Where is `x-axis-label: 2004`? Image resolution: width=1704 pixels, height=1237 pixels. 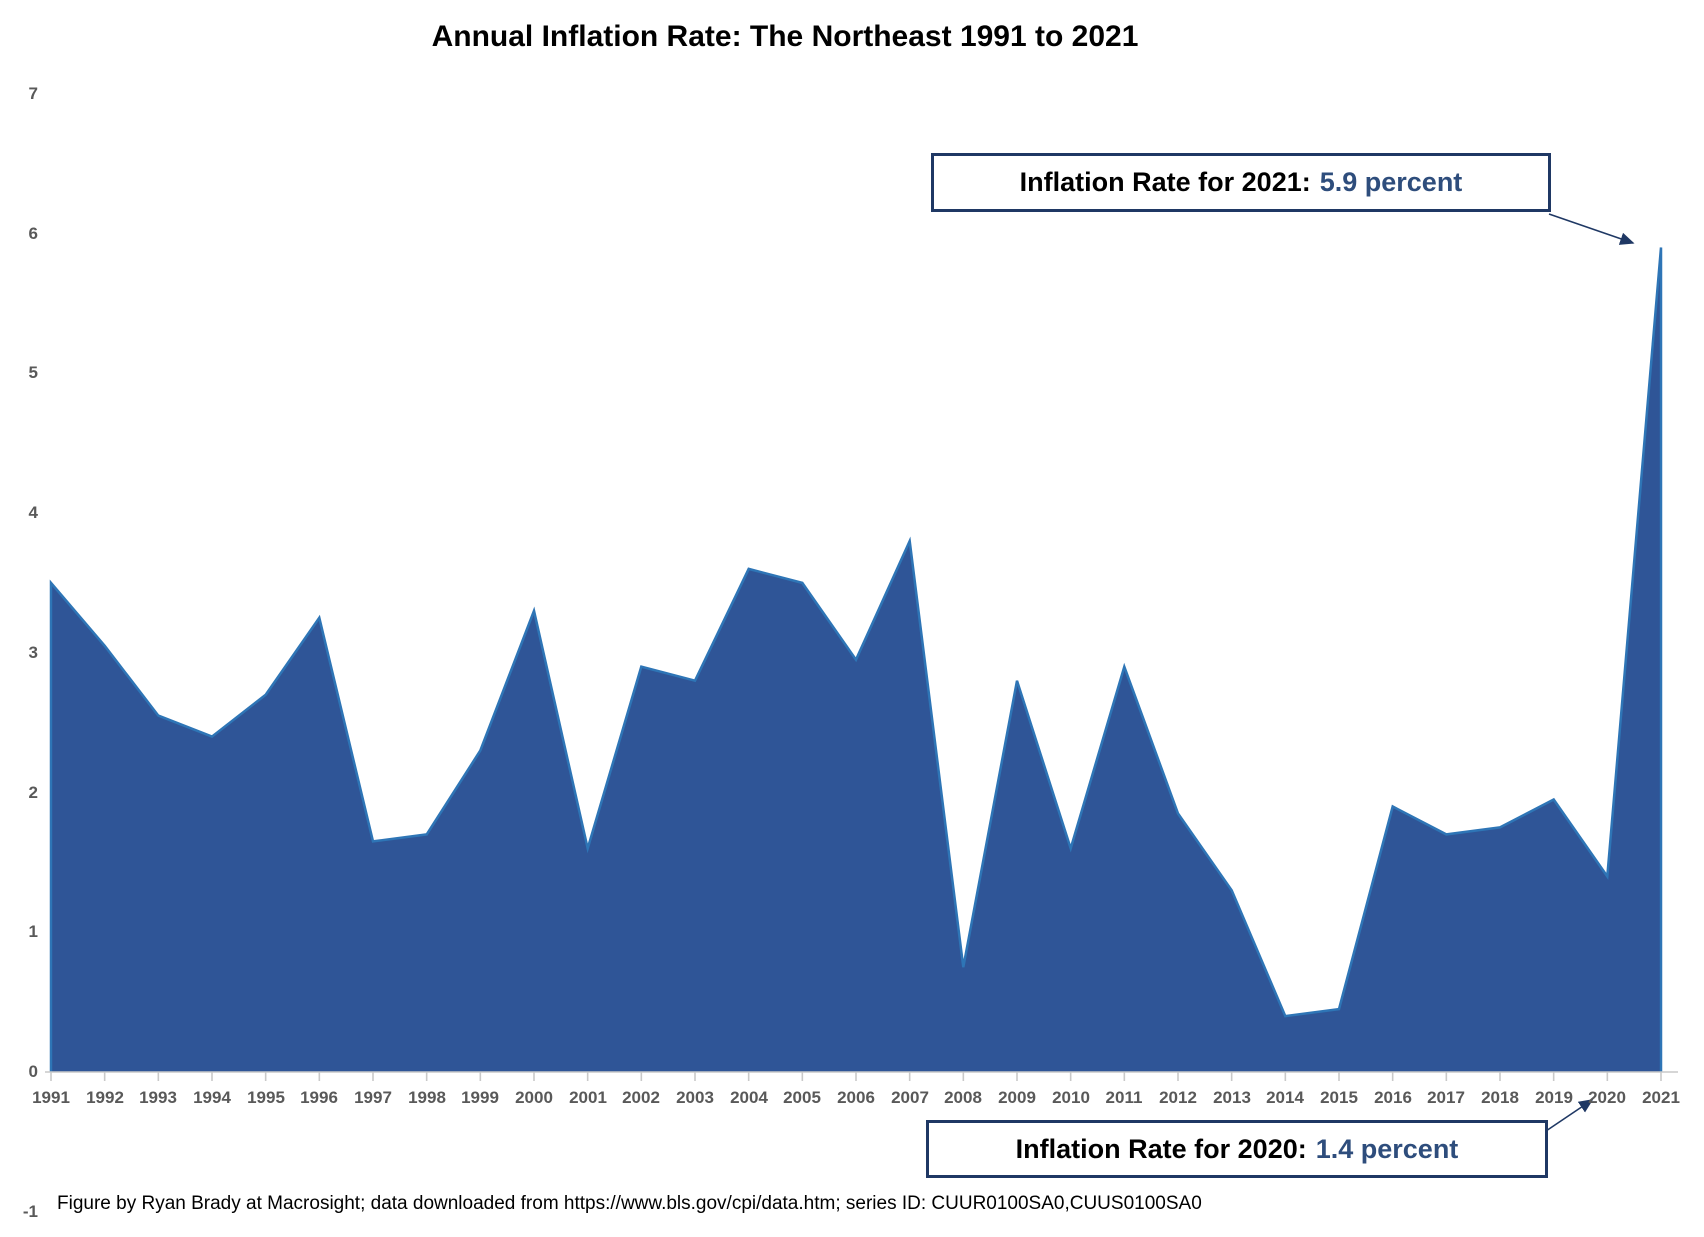 x-axis-label: 2004 is located at coordinates (749, 1097).